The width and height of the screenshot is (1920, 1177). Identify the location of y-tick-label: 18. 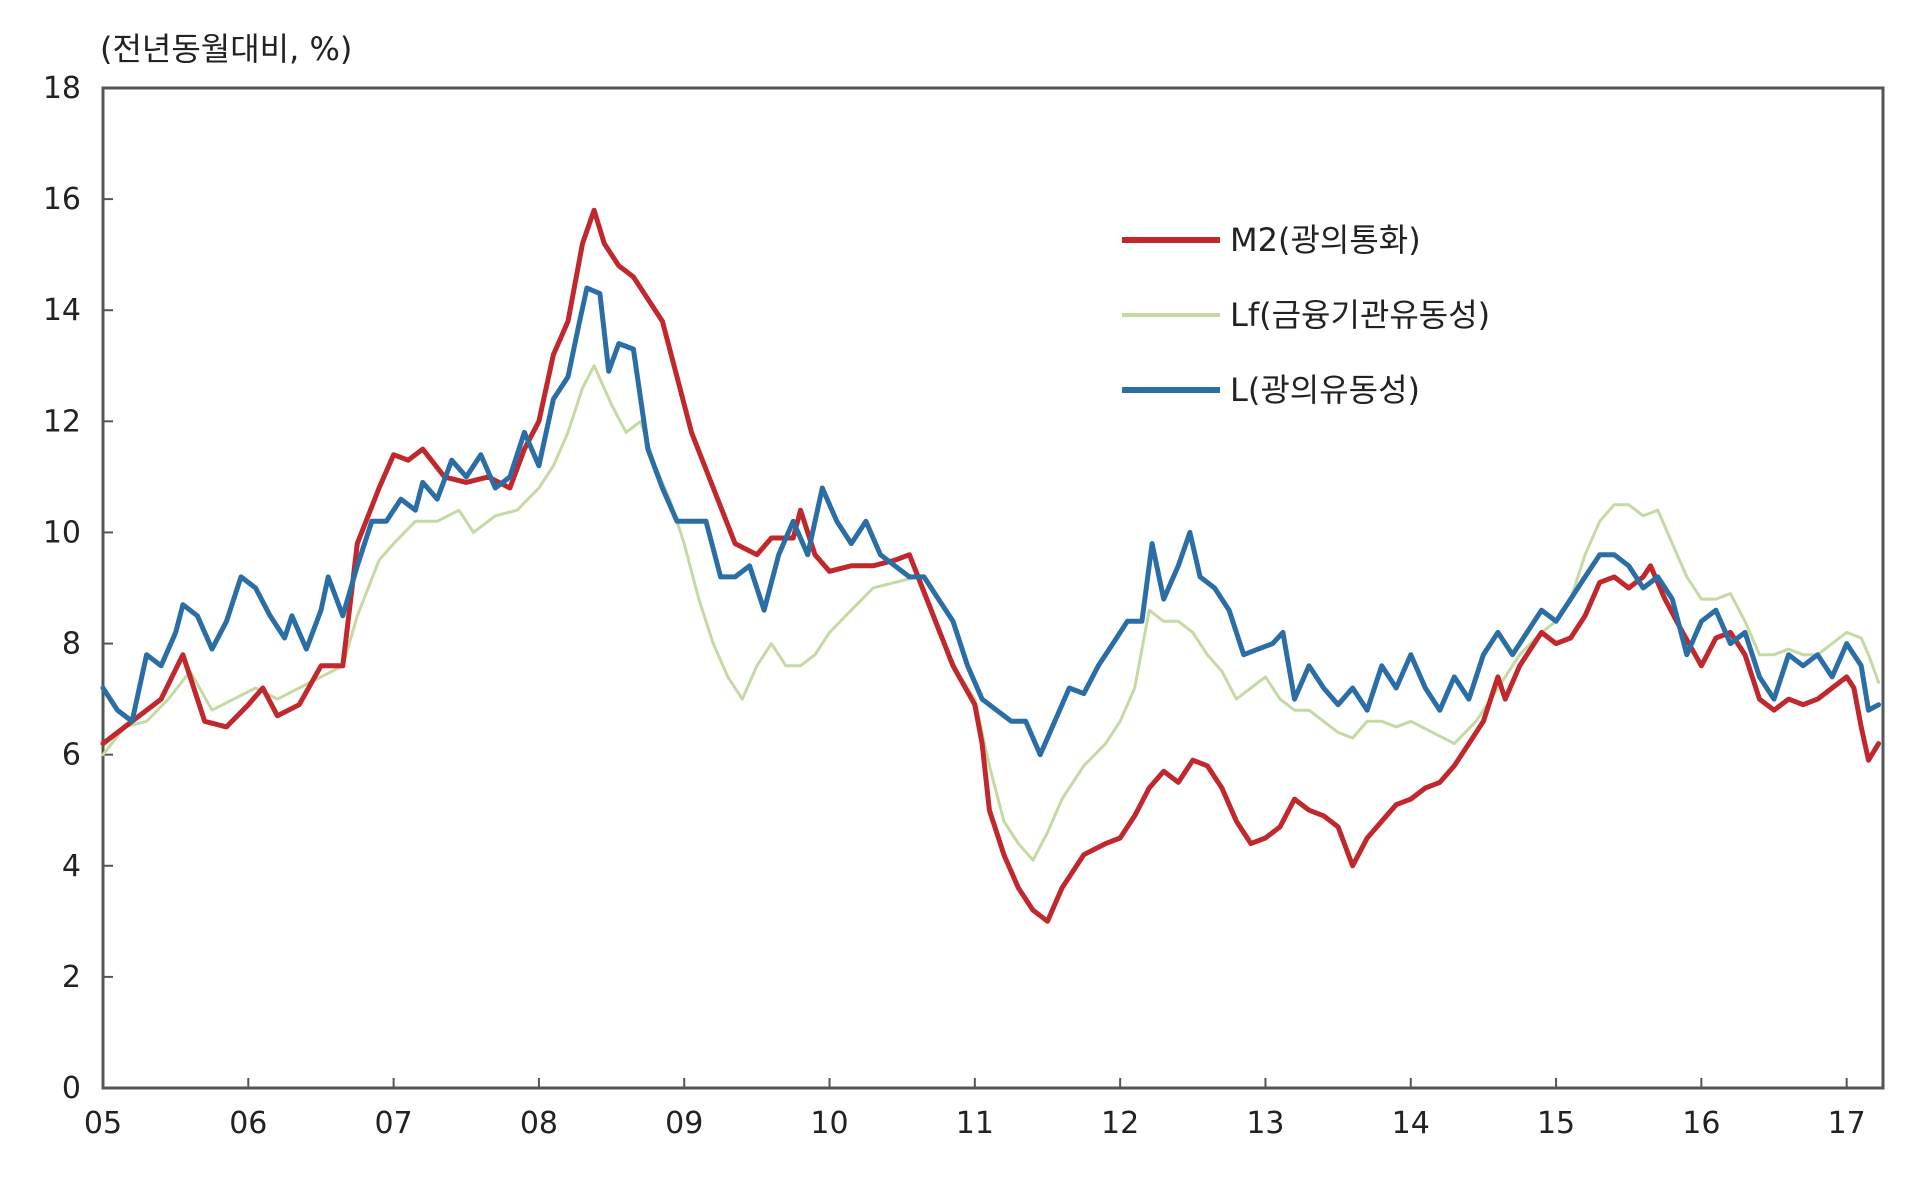
(62, 88).